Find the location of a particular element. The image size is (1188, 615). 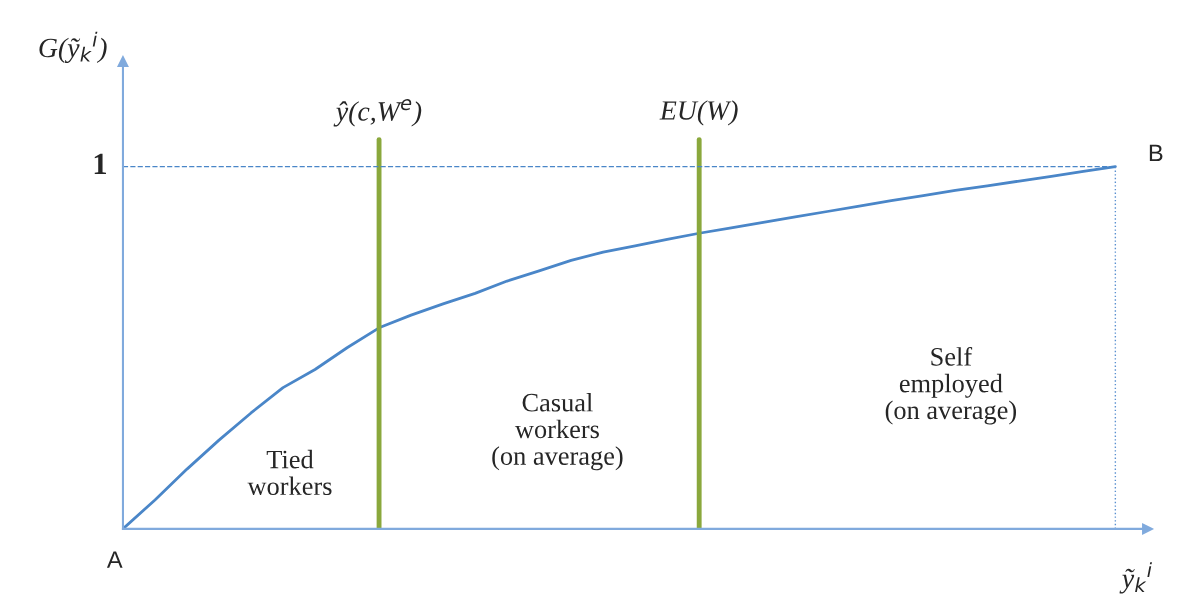

annotation: Tied workers is located at coordinates (289, 472).